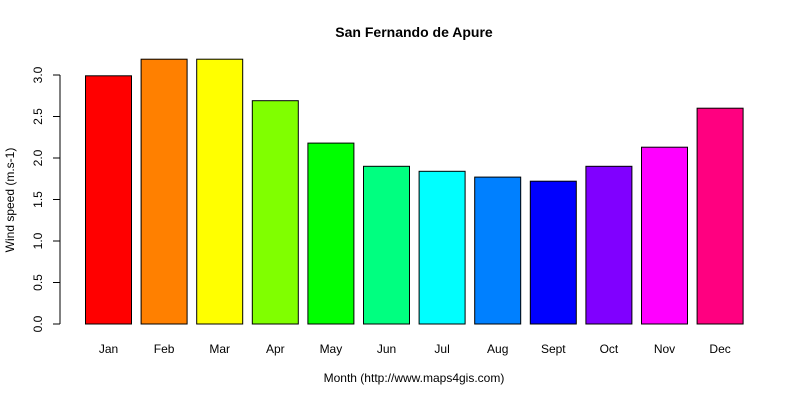 This screenshot has width=800, height=400. I want to click on y-tick-label: 0.5, so click(38, 282).